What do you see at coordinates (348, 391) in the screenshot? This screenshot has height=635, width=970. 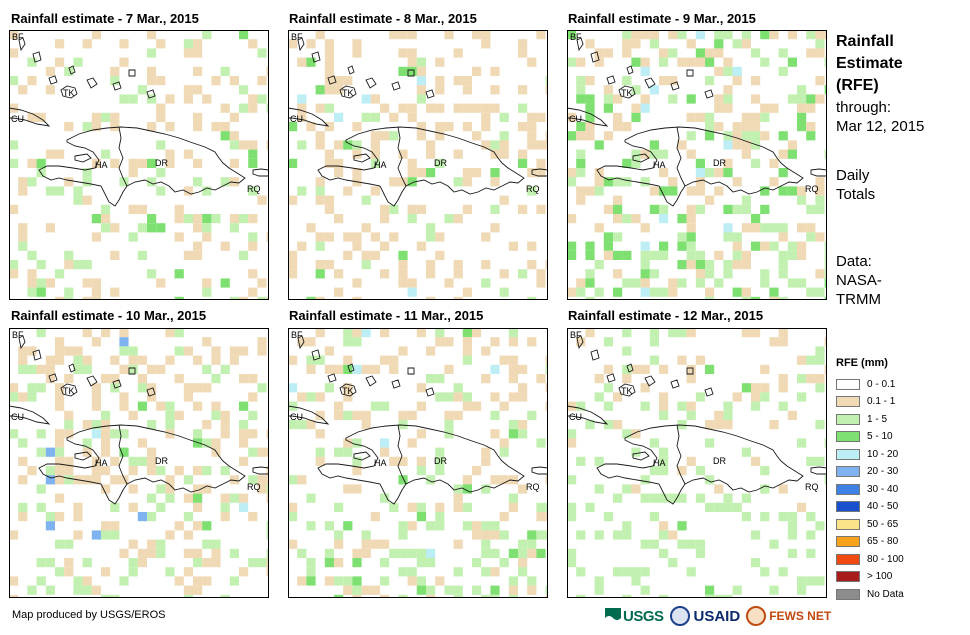 I see `place-label-tk: TK` at bounding box center [348, 391].